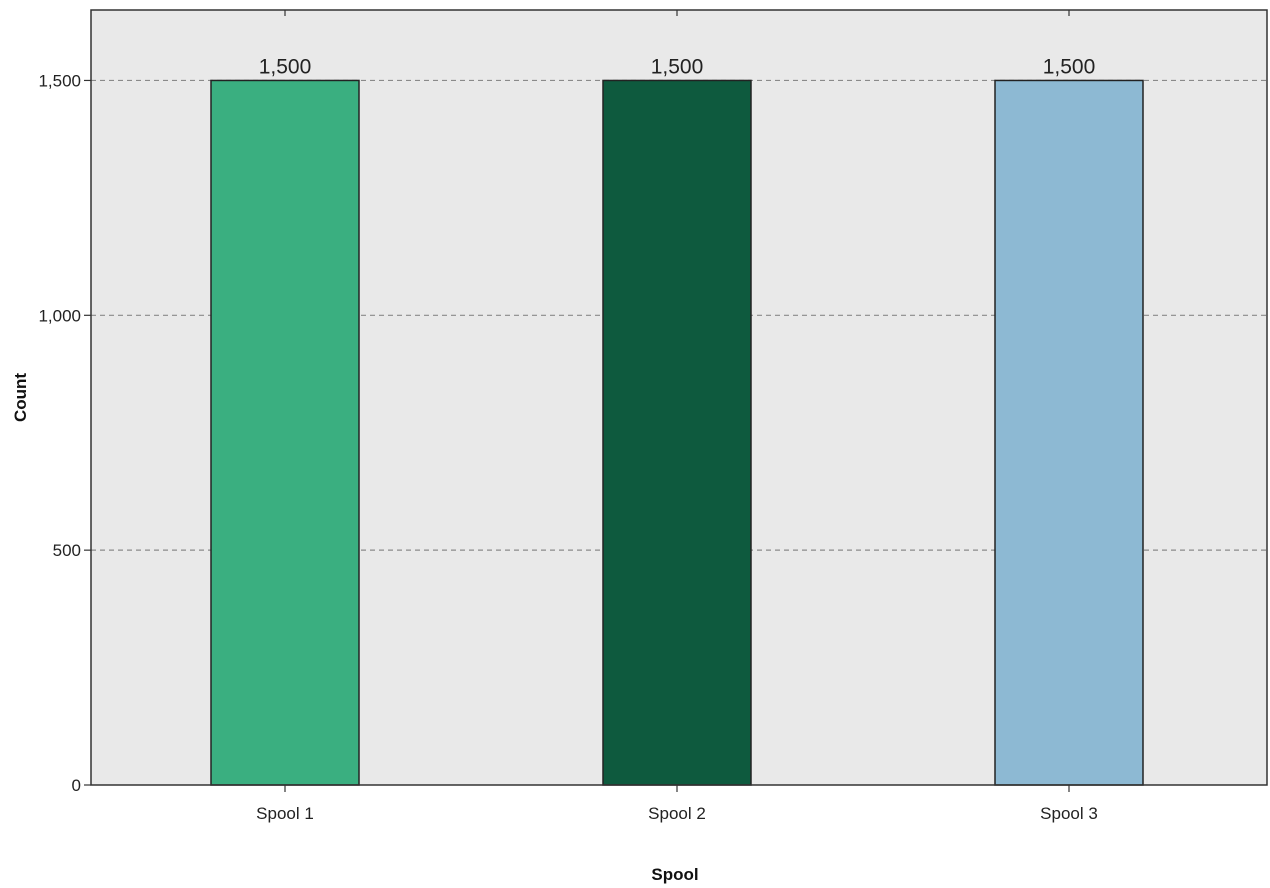 Image resolution: width=1270 pixels, height=888 pixels. What do you see at coordinates (67, 550) in the screenshot?
I see `y-tick-label: 500` at bounding box center [67, 550].